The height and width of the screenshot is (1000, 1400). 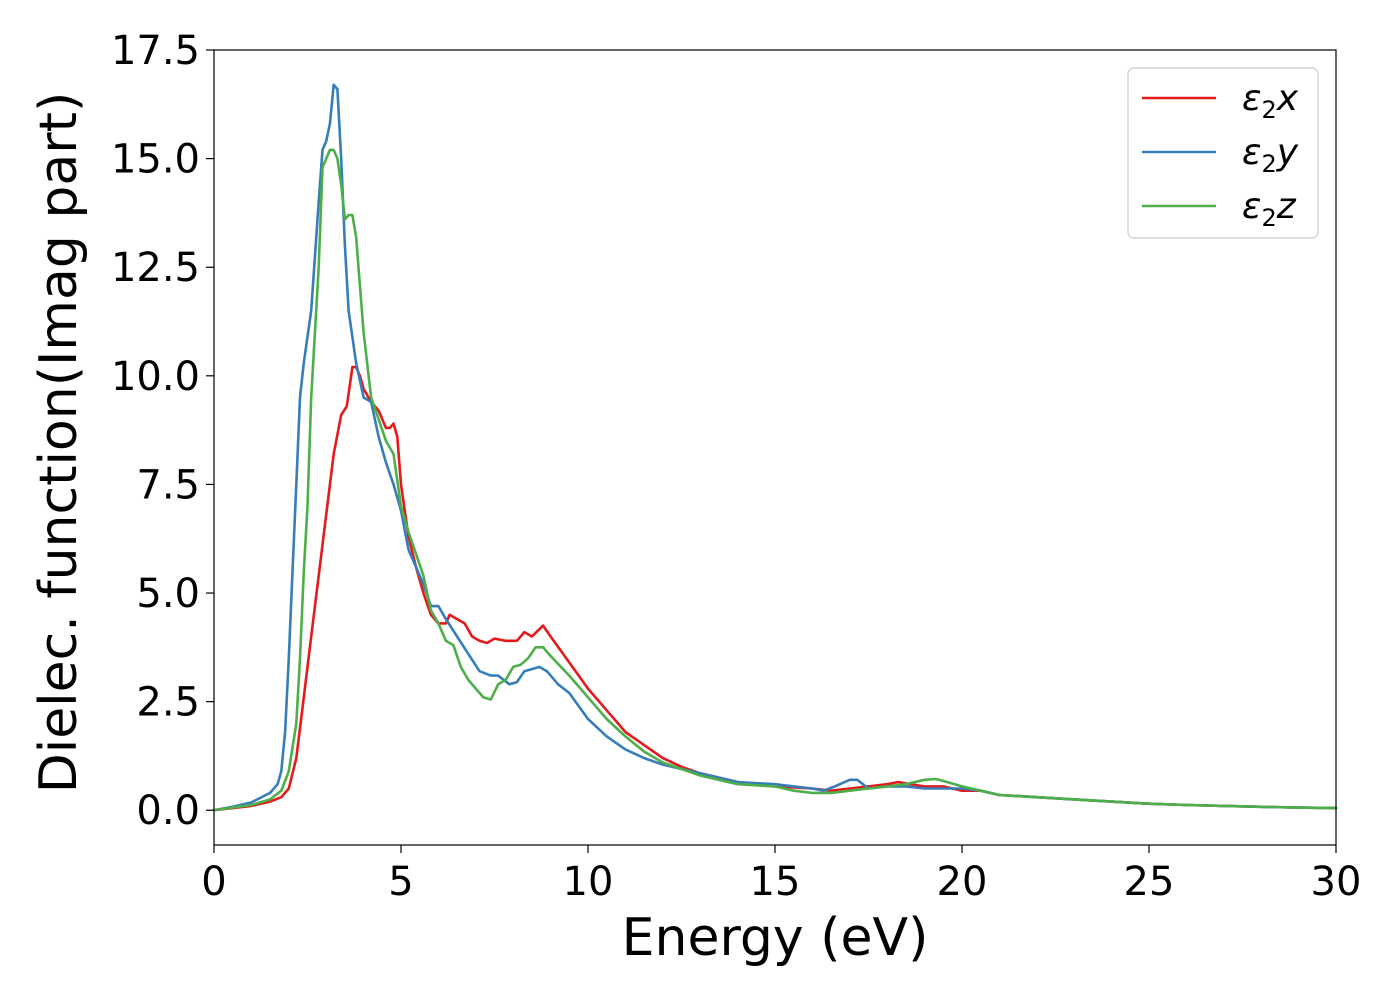 What do you see at coordinates (775, 882) in the screenshot?
I see `x-tick-label: 15` at bounding box center [775, 882].